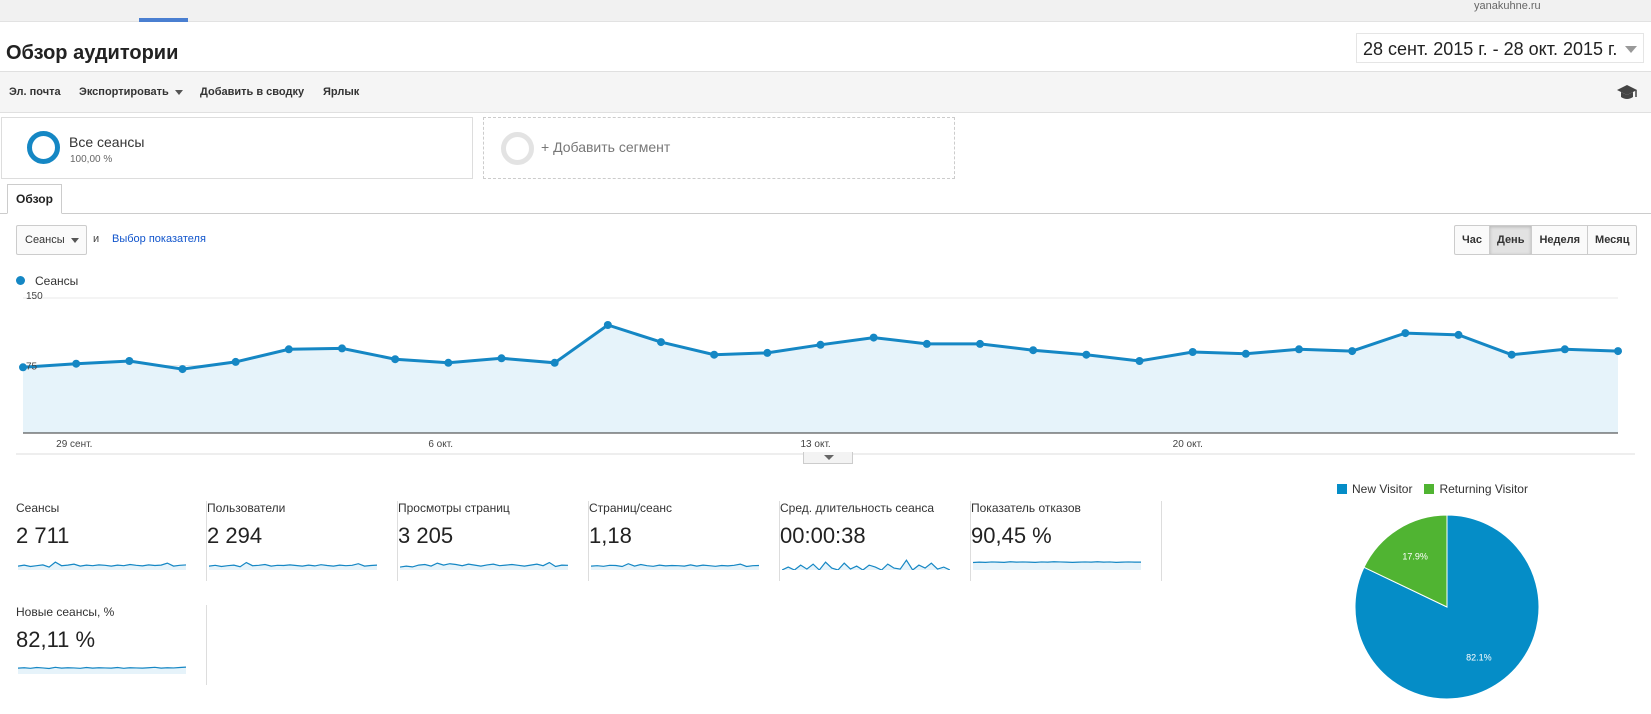  What do you see at coordinates (1500, 48) in the screenshot?
I see `date-range-picker: 28 сент. 2015 г. - 28 окт. 2015 г.` at bounding box center [1500, 48].